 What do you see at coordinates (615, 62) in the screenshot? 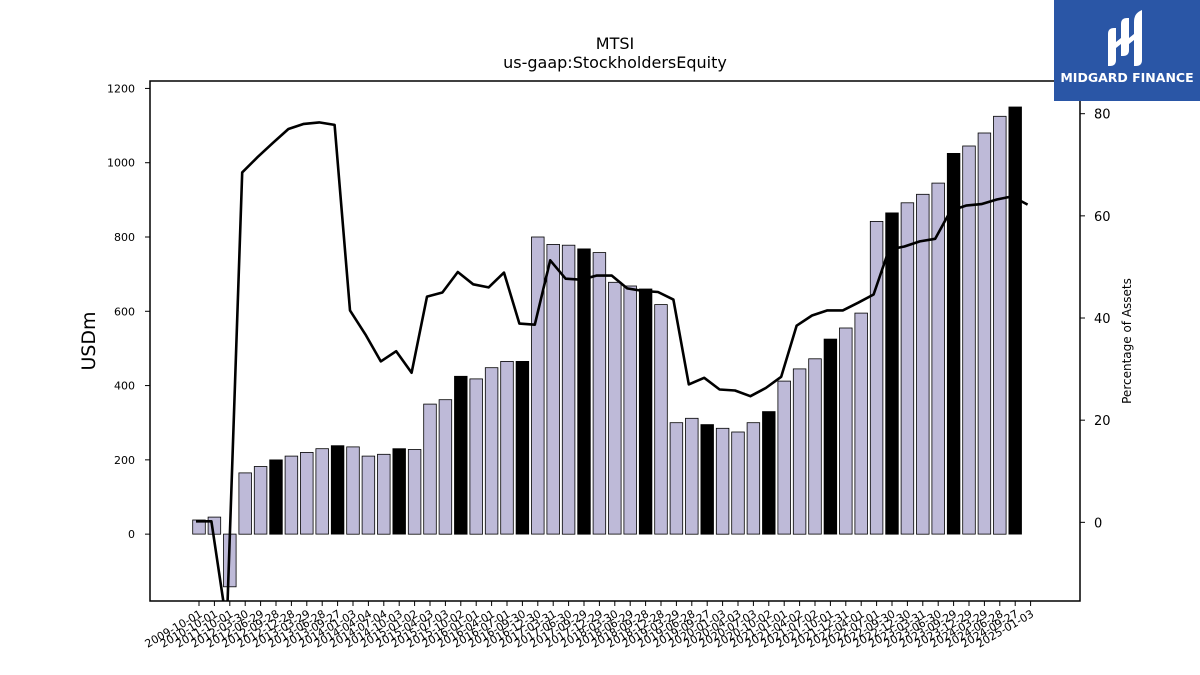
I see `chart-subtitle: us-gaap:StockholdersEquity` at bounding box center [615, 62].